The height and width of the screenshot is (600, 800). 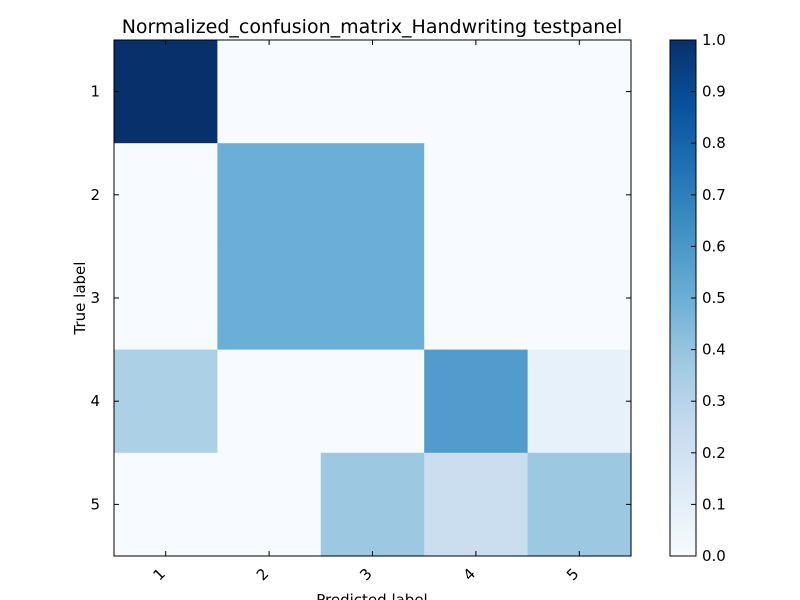 I want to click on y-tick-label: 1, so click(x=95, y=92).